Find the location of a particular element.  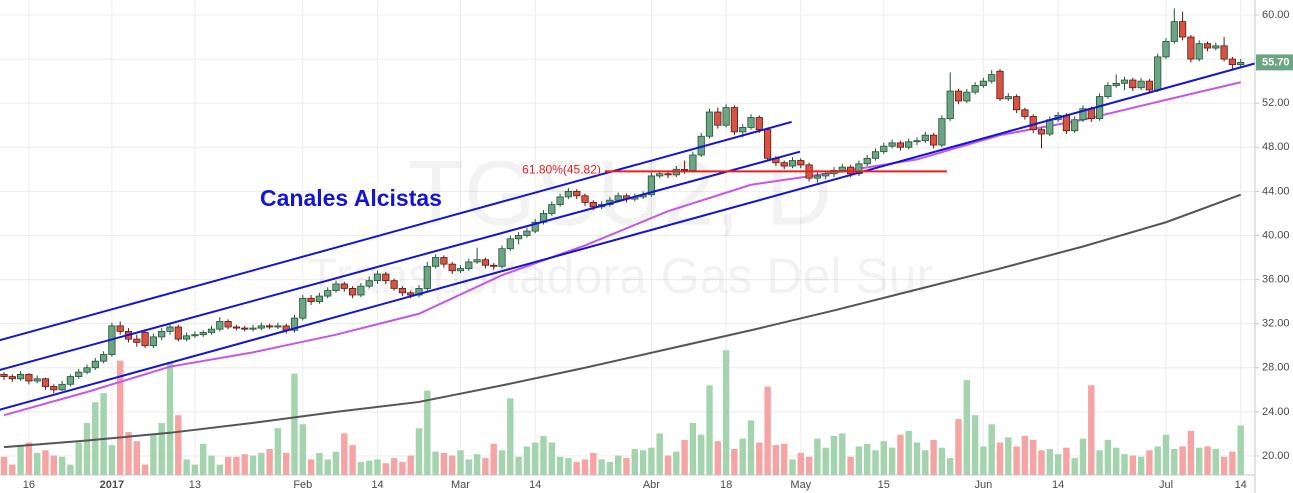

watermark-symbol: TGSU2, D is located at coordinates (620, 193).